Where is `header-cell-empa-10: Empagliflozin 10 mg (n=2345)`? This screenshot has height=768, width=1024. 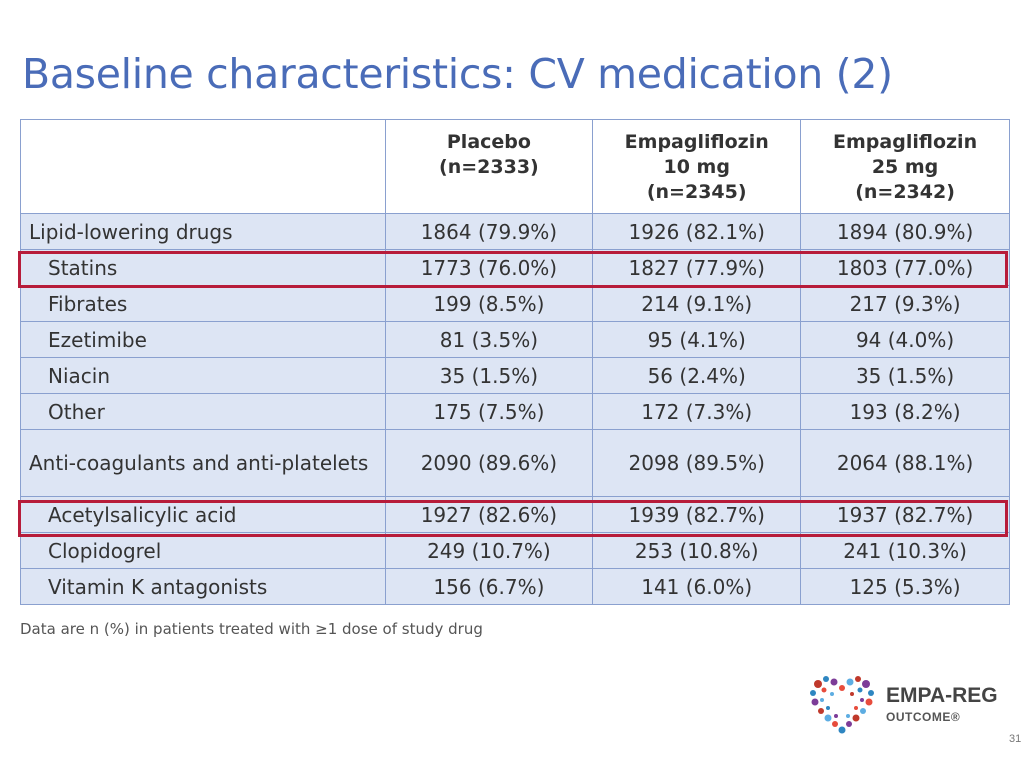 header-cell-empa-10: Empagliflozin 10 mg (n=2345) is located at coordinates (697, 166).